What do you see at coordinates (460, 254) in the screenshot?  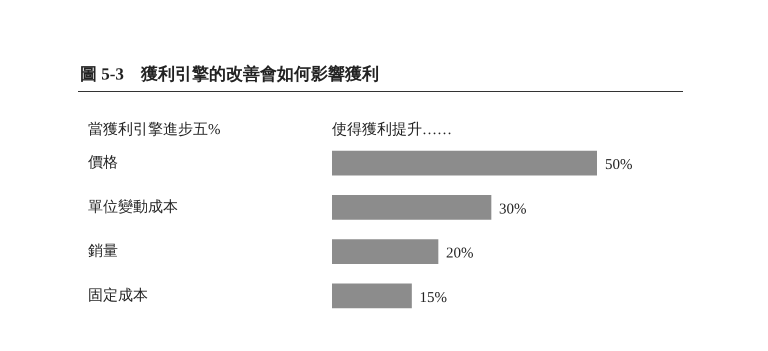 I see `data-label: 20%` at bounding box center [460, 254].